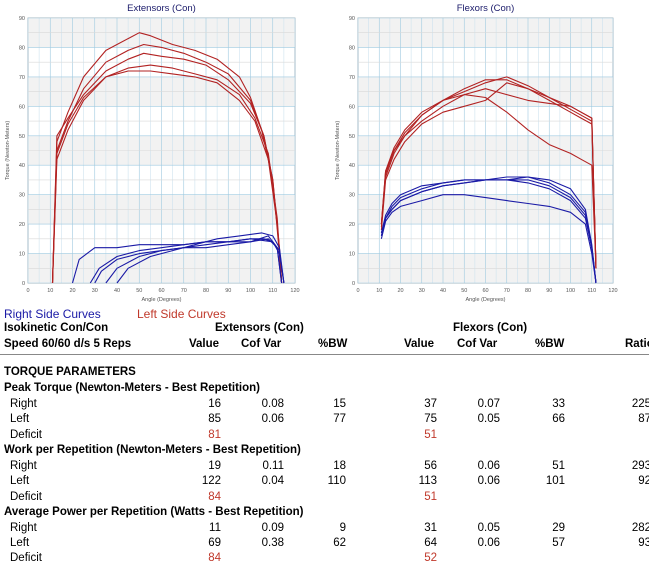  Describe the element at coordinates (477, 344) in the screenshot. I see `flex-cofvar-col-header: Cof Var` at that location.